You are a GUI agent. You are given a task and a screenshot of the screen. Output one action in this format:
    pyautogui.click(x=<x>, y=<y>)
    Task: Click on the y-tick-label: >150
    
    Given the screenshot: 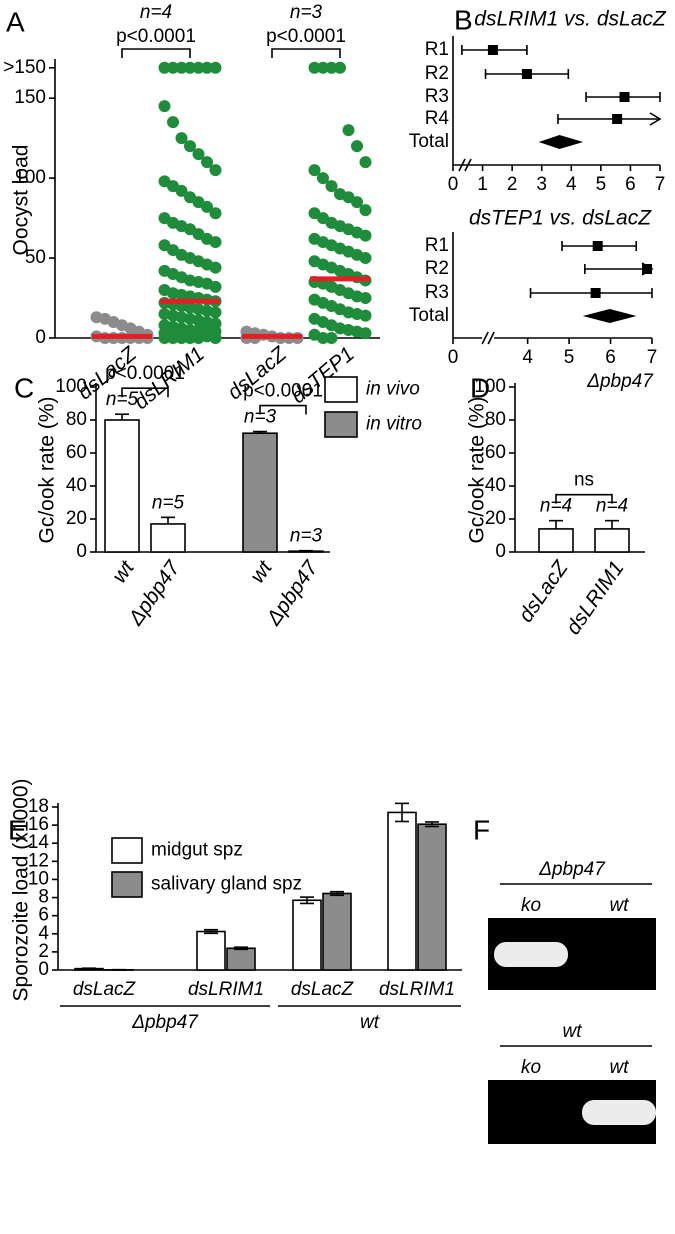 What is the action you would take?
    pyautogui.click(x=24, y=67)
    